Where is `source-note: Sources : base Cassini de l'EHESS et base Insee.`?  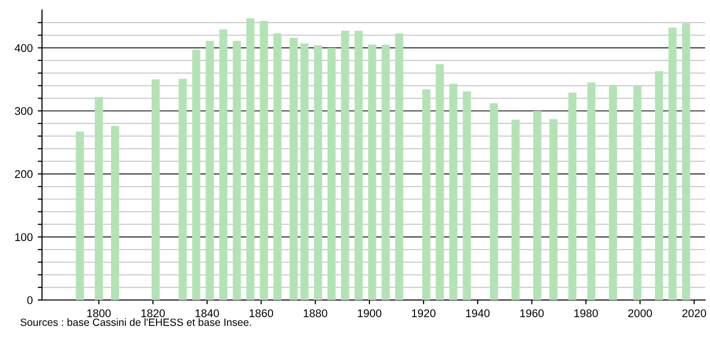
source-note: Sources : base Cassini de l'EHESS et base Insee. is located at coordinates (135, 322).